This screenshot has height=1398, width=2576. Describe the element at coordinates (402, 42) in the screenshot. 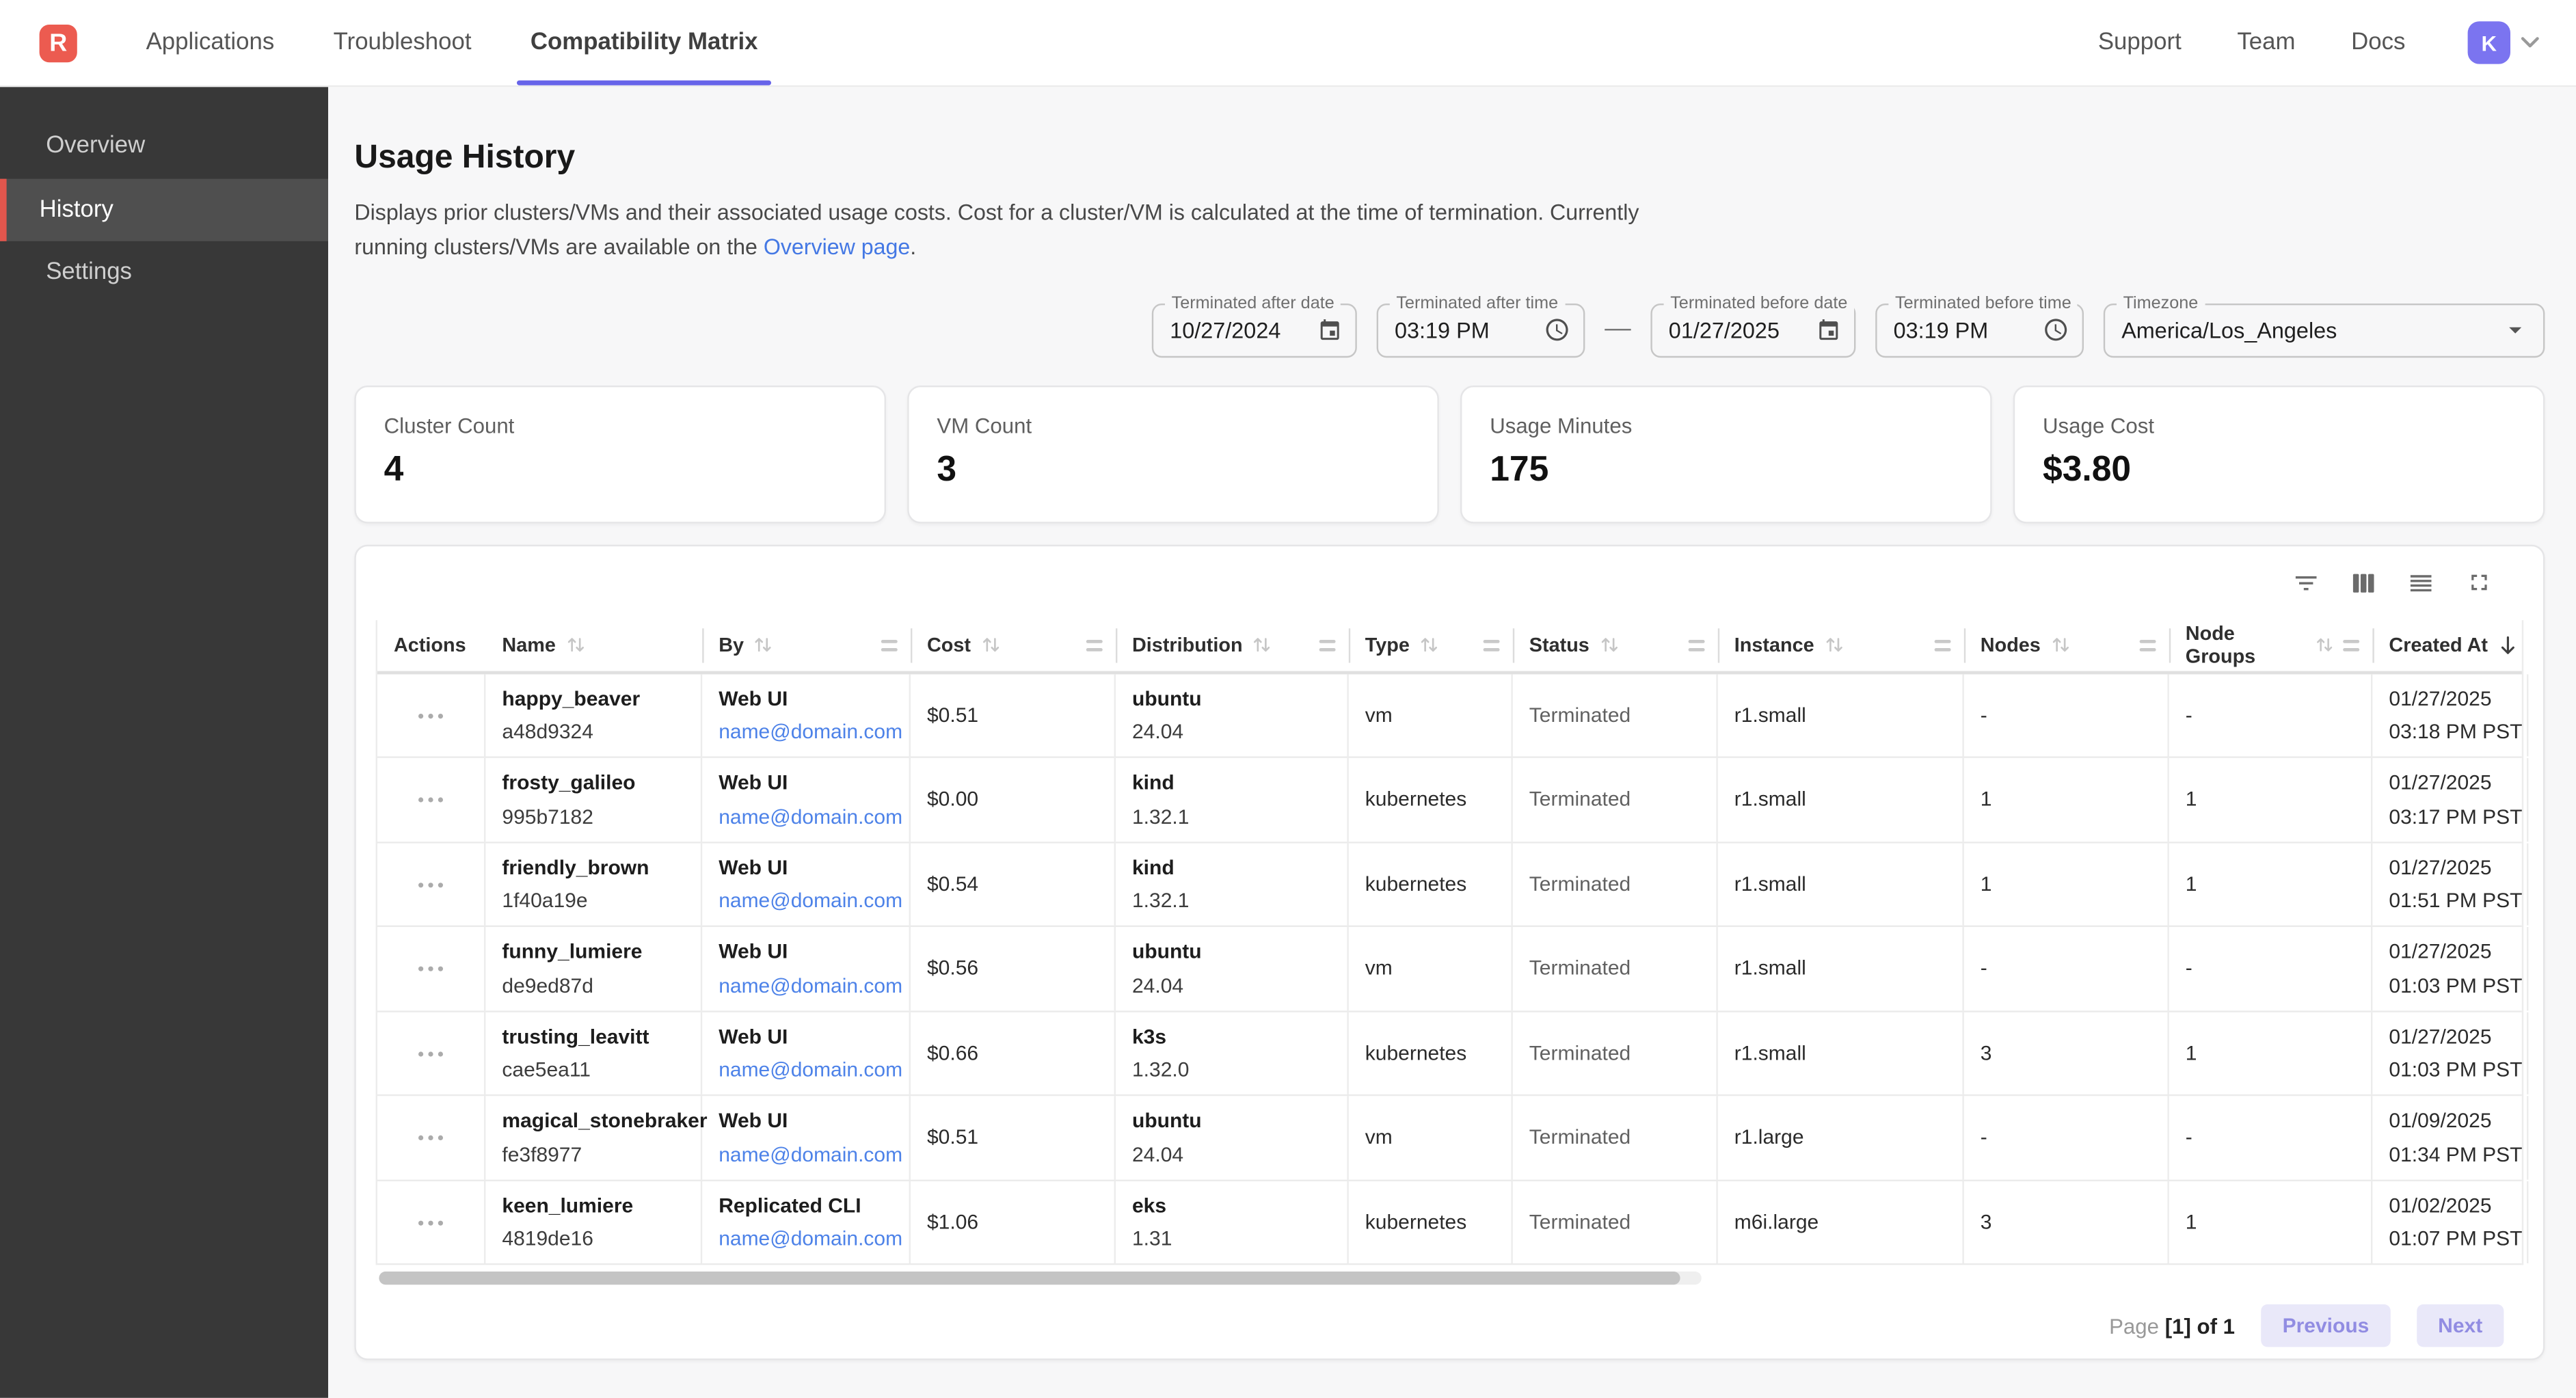

I see `tab-troubleshoot: Troubleshoot` at that location.